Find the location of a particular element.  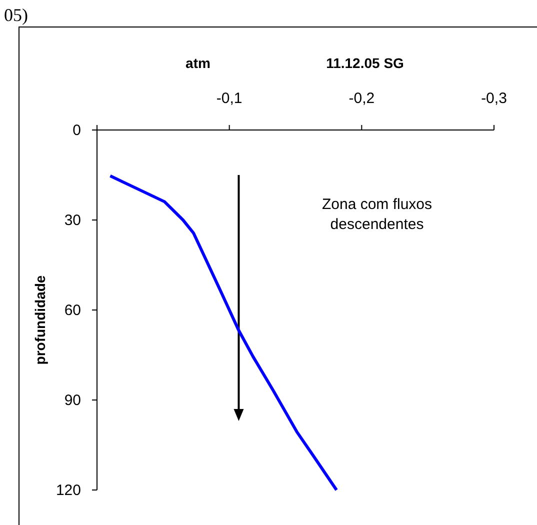

y-tick-label: 30 is located at coordinates (72, 220).